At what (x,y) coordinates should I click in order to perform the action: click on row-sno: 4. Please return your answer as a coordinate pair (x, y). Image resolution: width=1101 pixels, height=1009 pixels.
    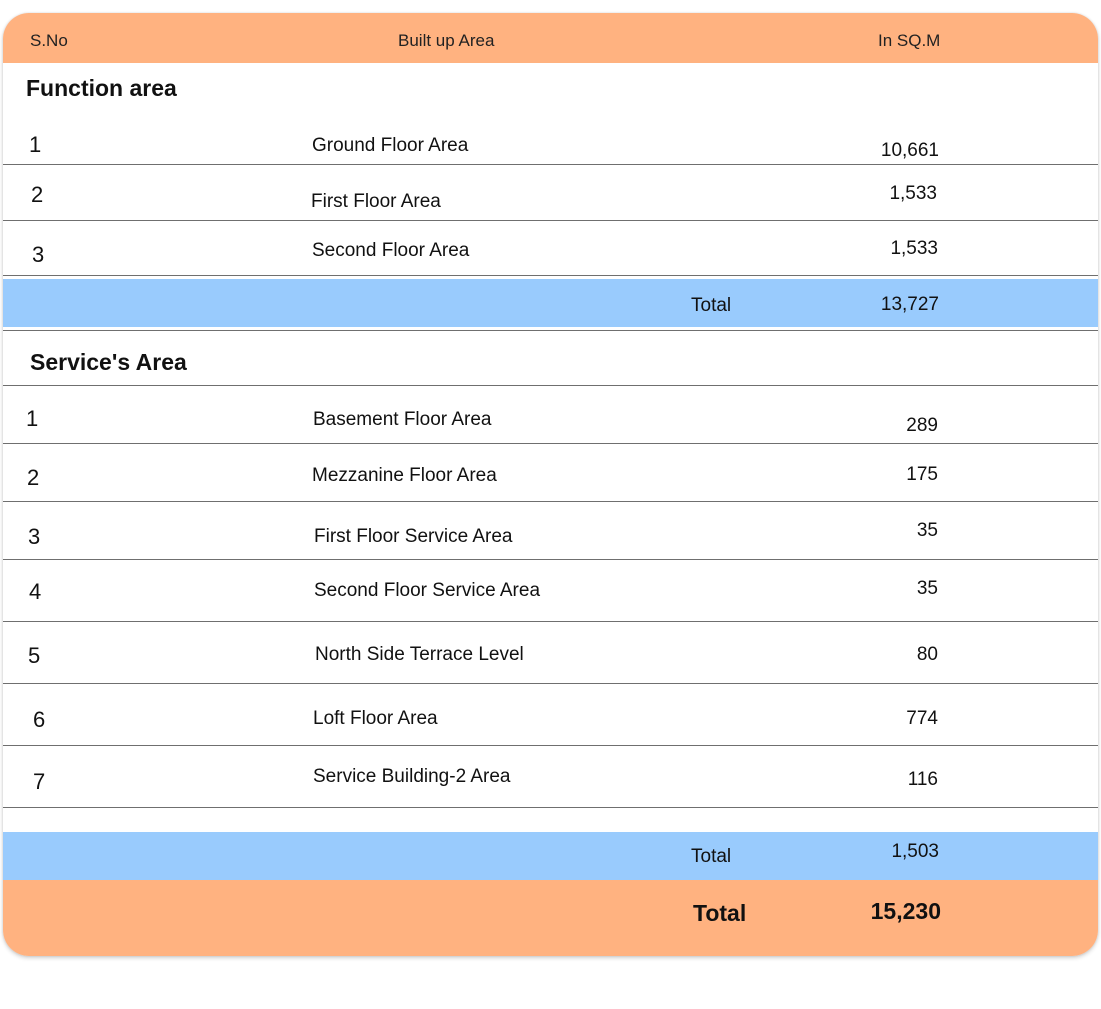
    Looking at the image, I should click on (35, 591).